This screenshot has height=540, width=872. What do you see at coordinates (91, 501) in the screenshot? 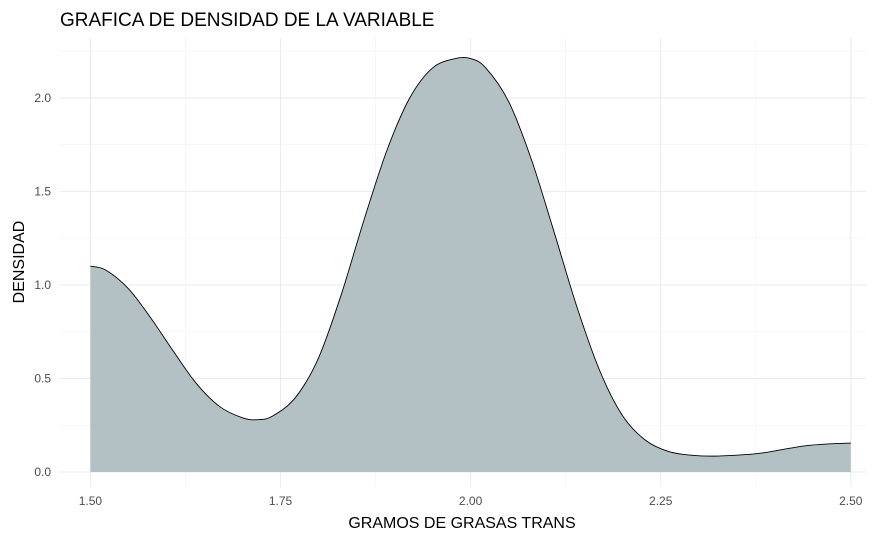
I see `x-tick-label: 1.50` at bounding box center [91, 501].